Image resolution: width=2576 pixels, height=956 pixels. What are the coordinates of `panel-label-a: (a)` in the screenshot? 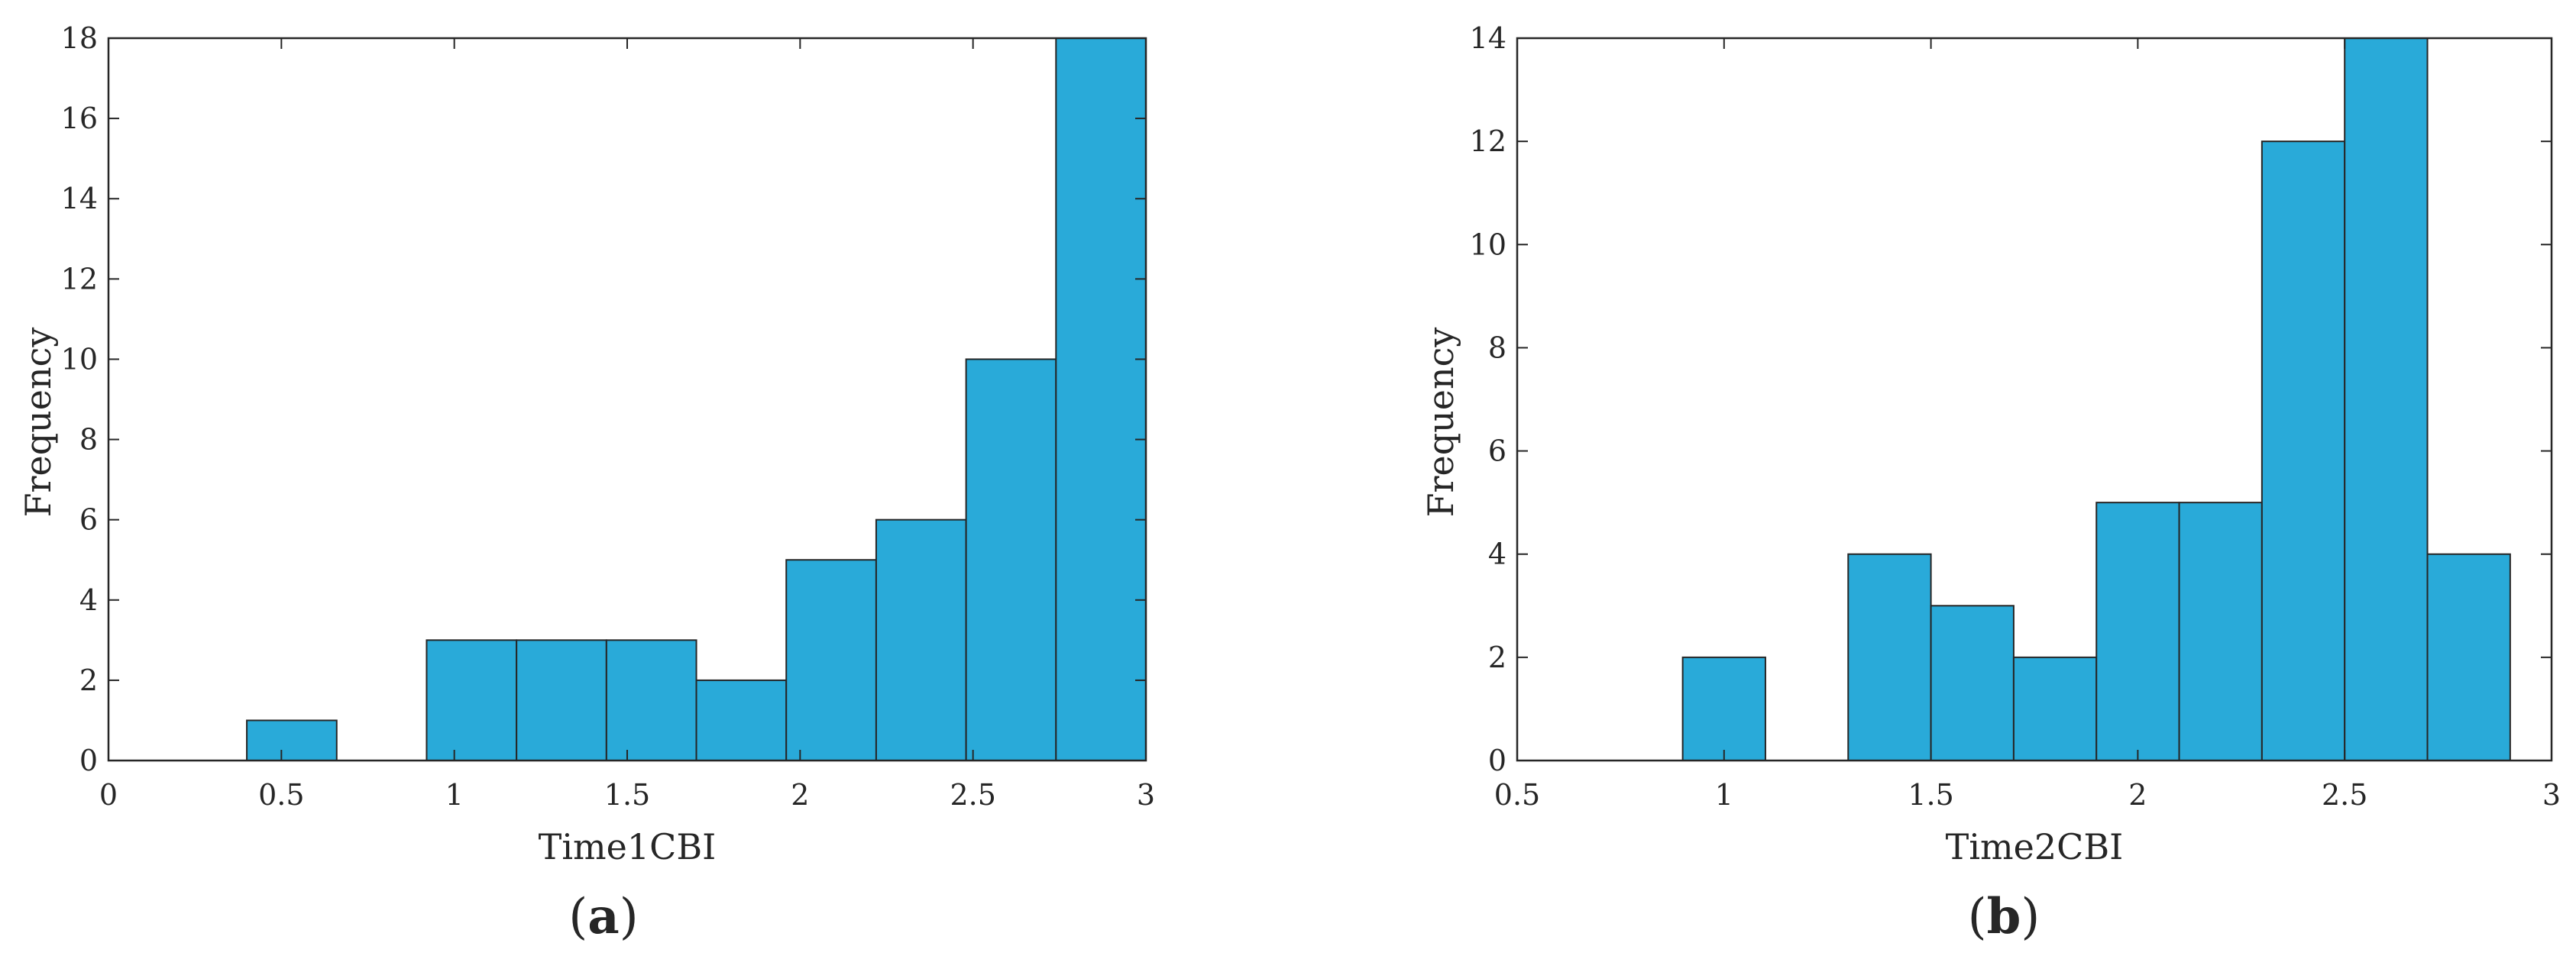 It's located at (603, 917).